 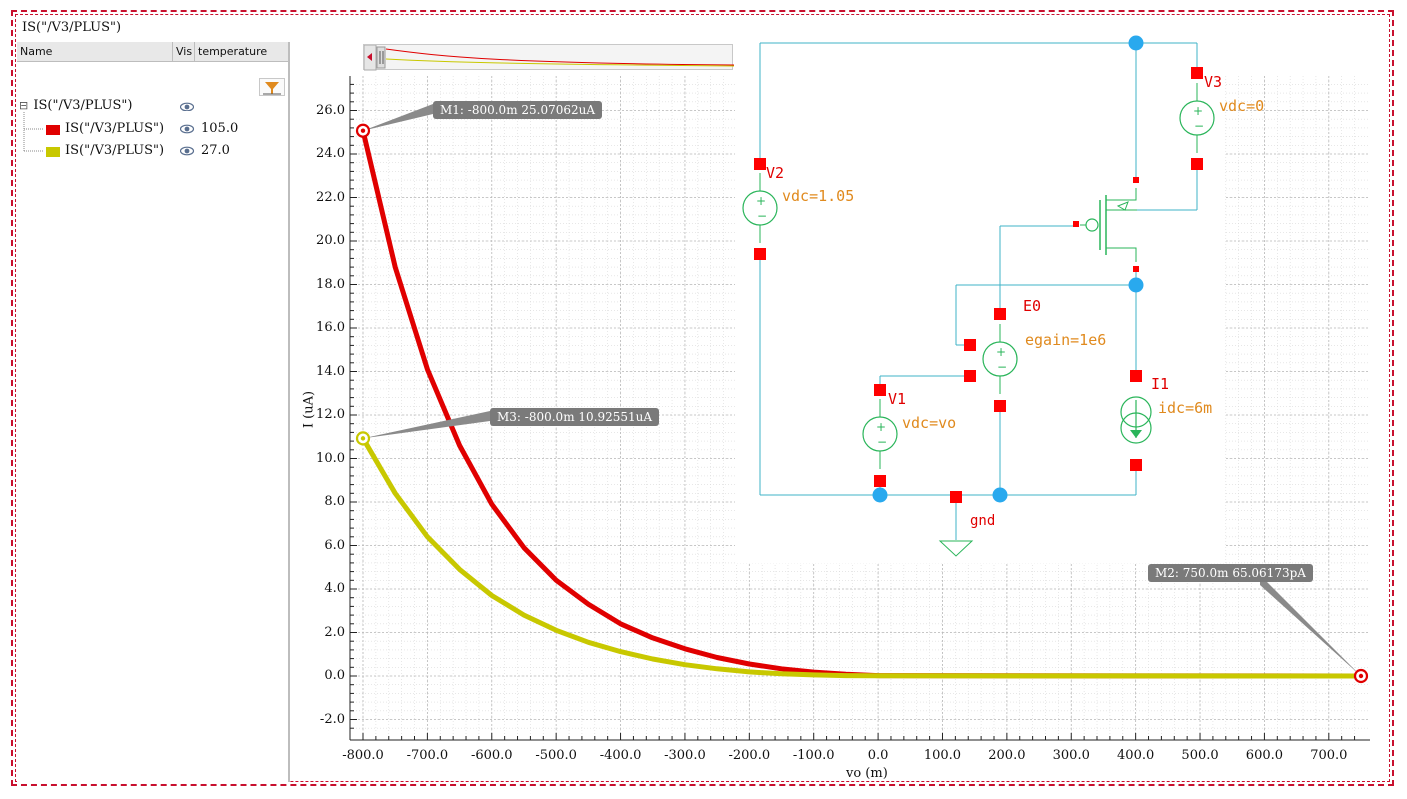 I want to click on filter-button, so click(x=272, y=87).